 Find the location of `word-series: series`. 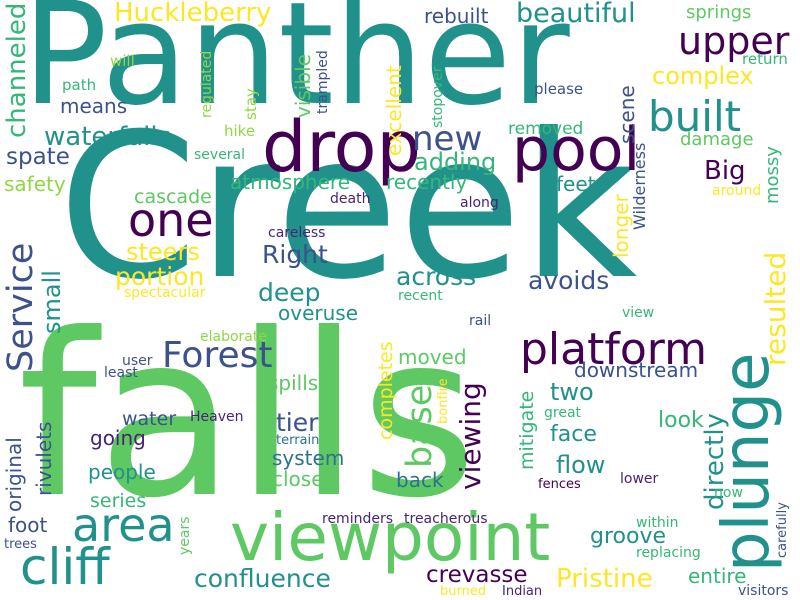

word-series: series is located at coordinates (118, 501).